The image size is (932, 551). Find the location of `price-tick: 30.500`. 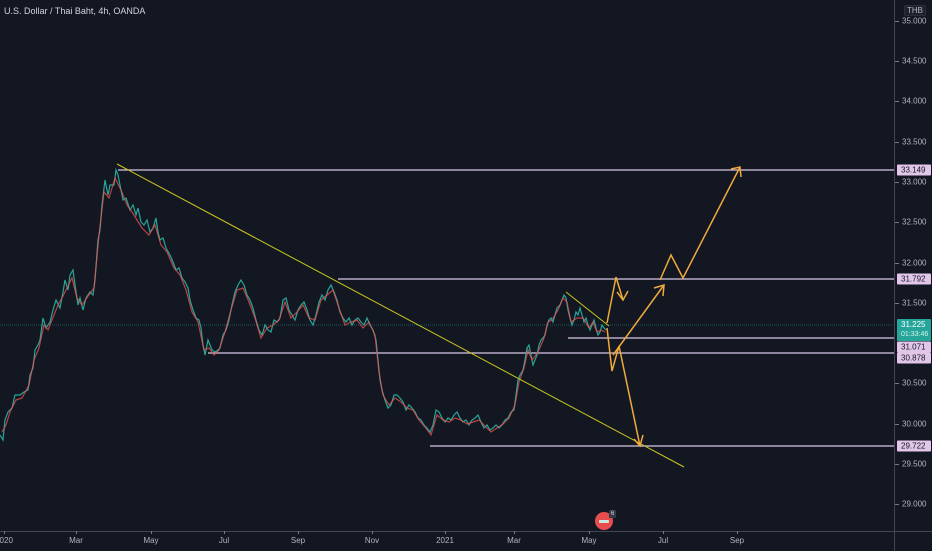

price-tick: 30.500 is located at coordinates (914, 383).